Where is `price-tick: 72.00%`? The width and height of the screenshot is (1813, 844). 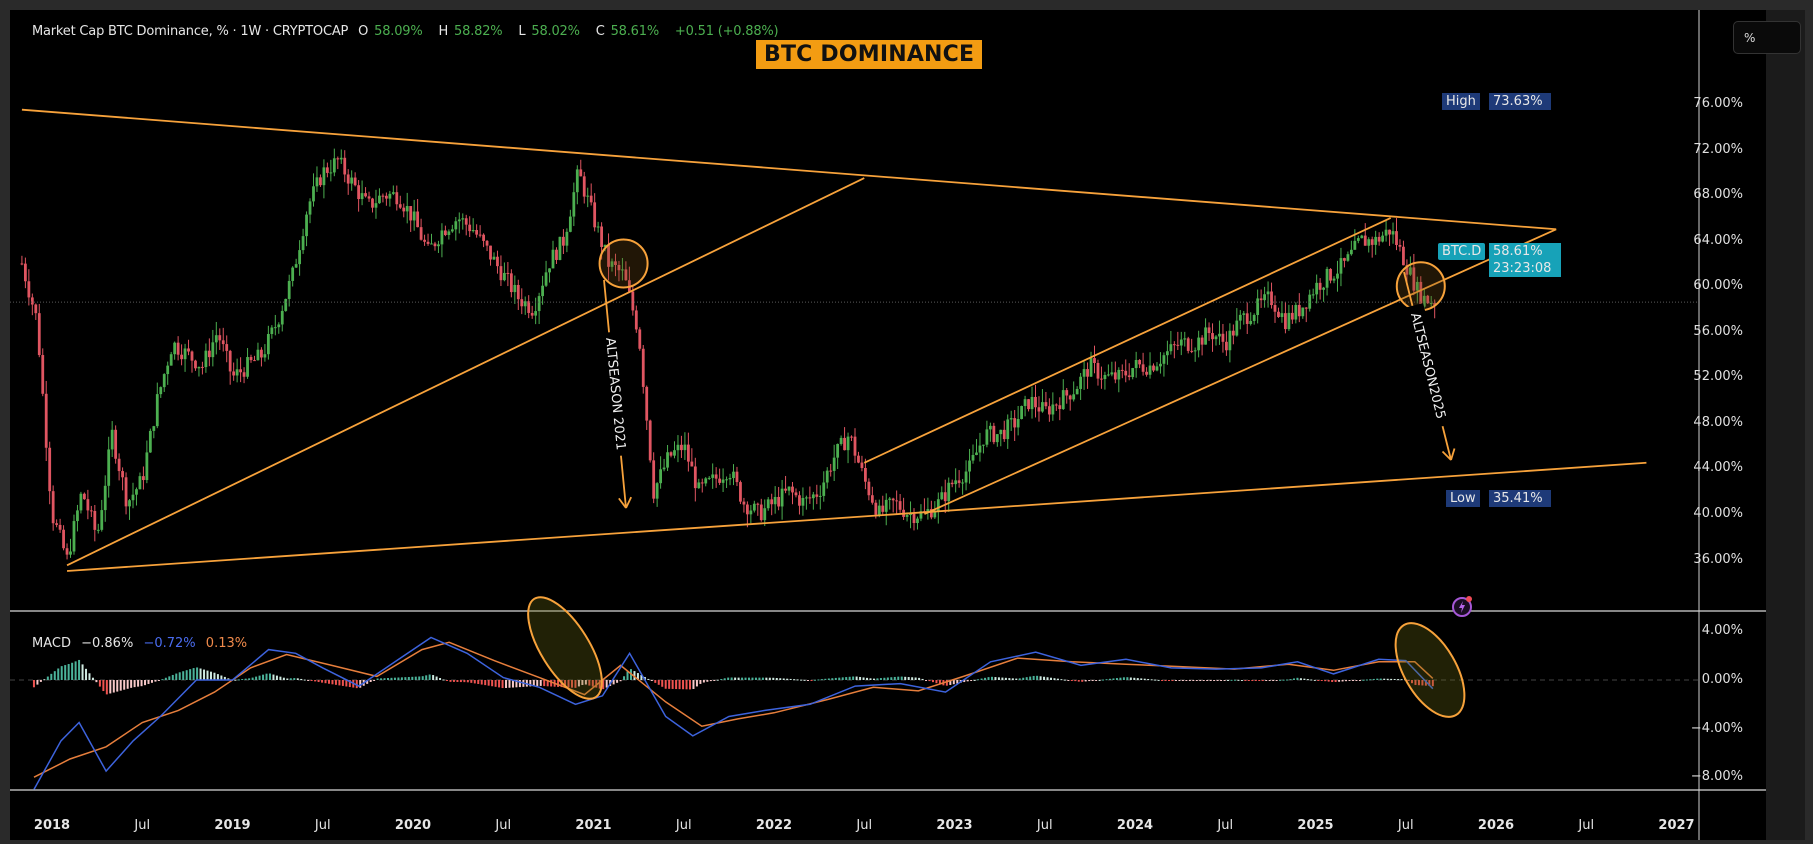
price-tick: 72.00% is located at coordinates (1718, 149).